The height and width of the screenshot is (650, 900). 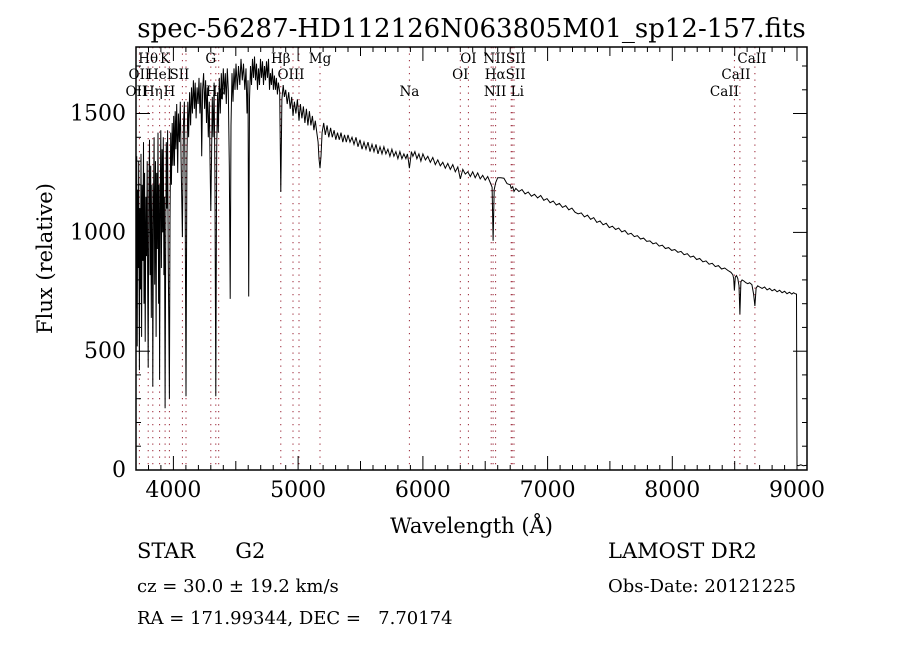 What do you see at coordinates (238, 586) in the screenshot?
I see `cz-value: cz = 30.0 ± 19.2 km/s` at bounding box center [238, 586].